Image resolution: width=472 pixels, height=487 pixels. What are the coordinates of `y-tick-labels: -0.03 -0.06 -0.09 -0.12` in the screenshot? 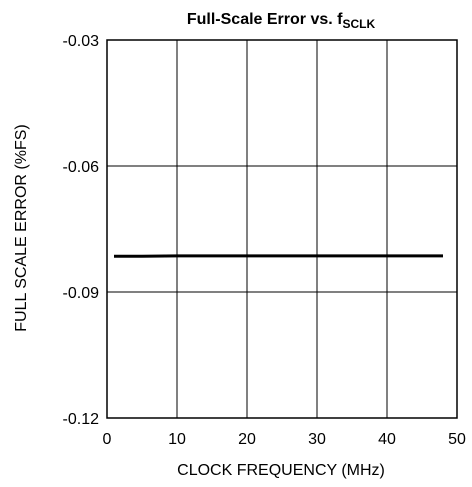 It's located at (81, 230).